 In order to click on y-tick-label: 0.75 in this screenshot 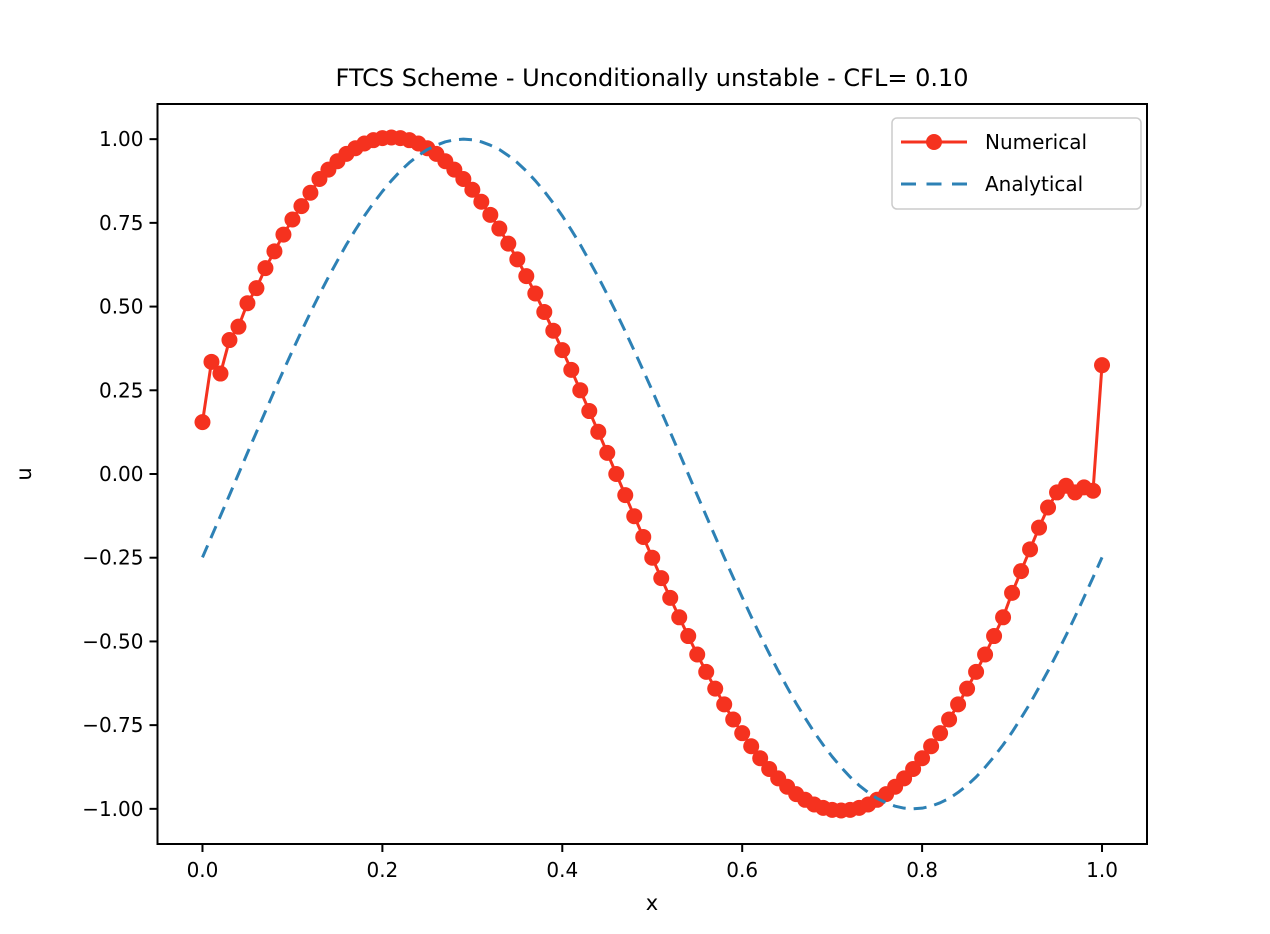, I will do `click(121, 223)`.